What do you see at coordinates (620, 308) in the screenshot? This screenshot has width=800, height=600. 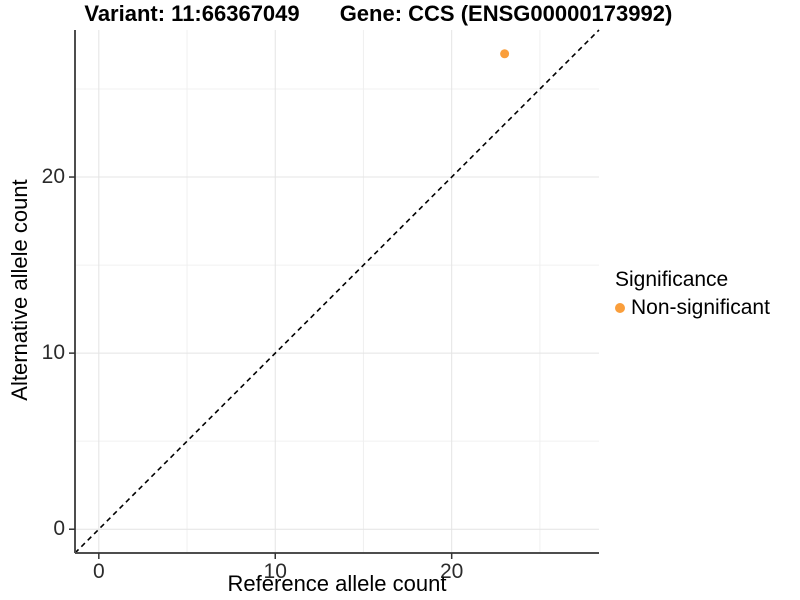 I see `legend-point-icon` at bounding box center [620, 308].